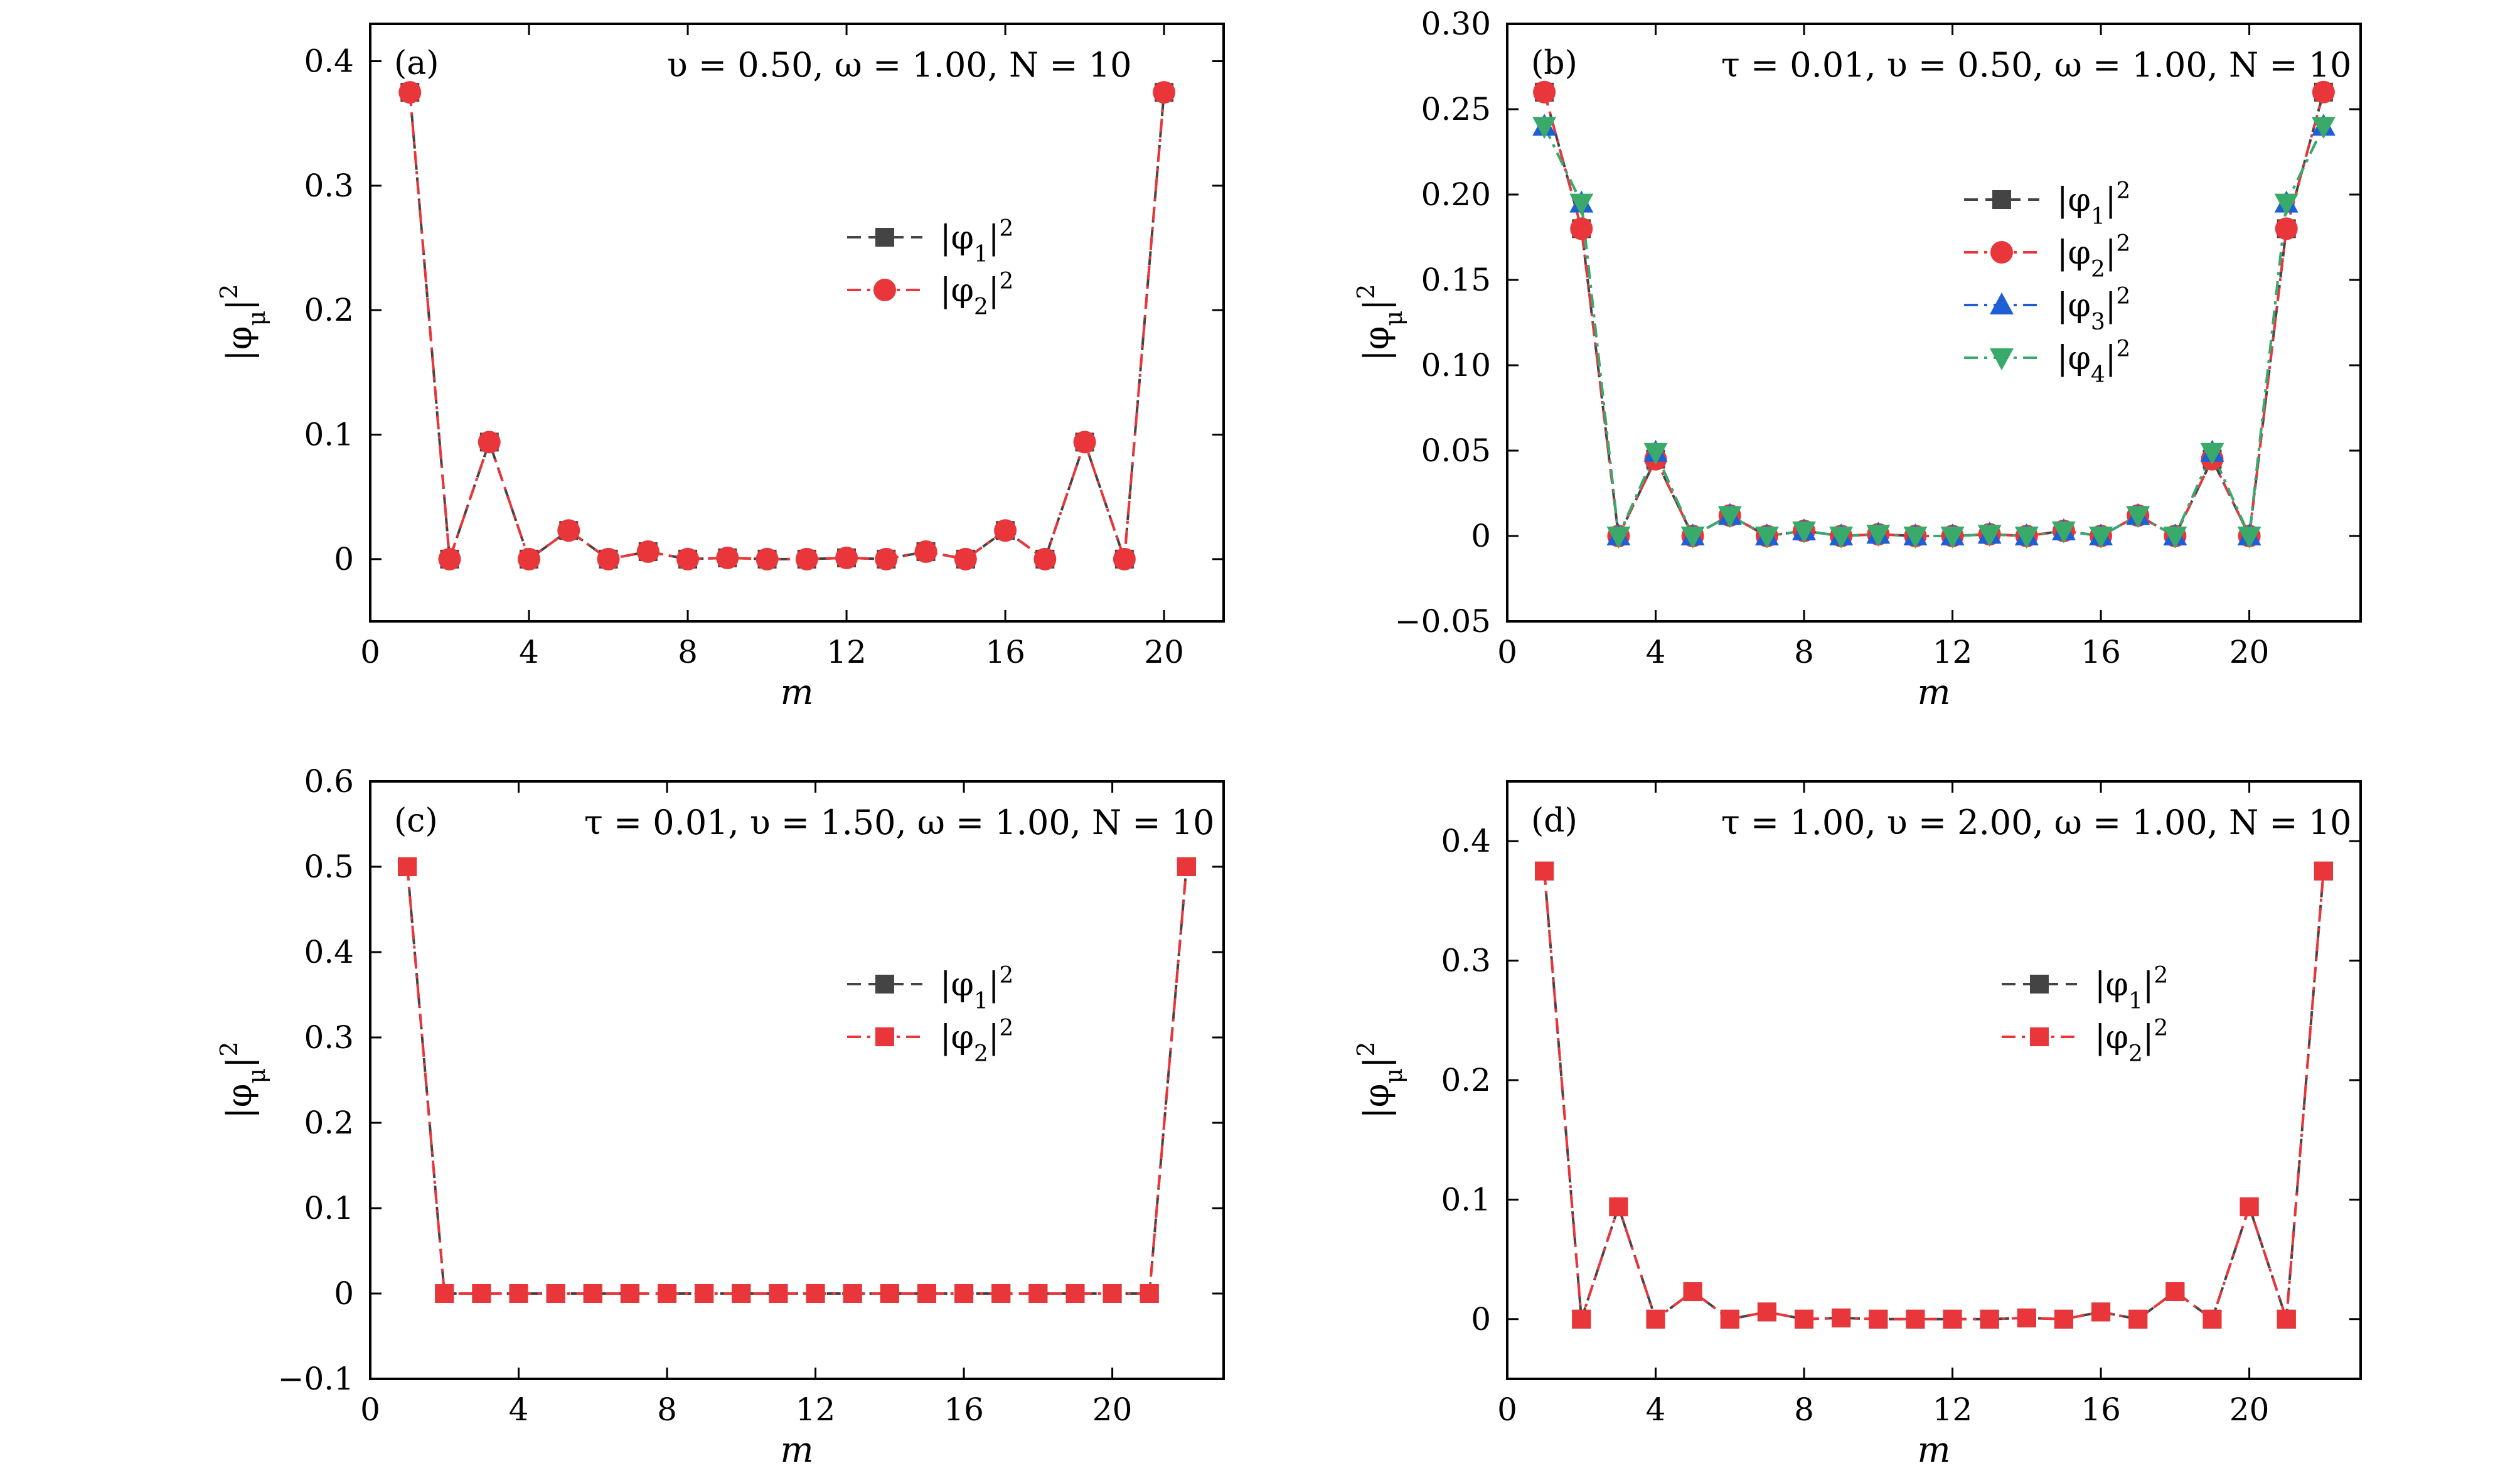 This screenshot has height=1468, width=2520. Describe the element at coordinates (1456, 194) in the screenshot. I see `y-tick-label: 0.20` at that location.